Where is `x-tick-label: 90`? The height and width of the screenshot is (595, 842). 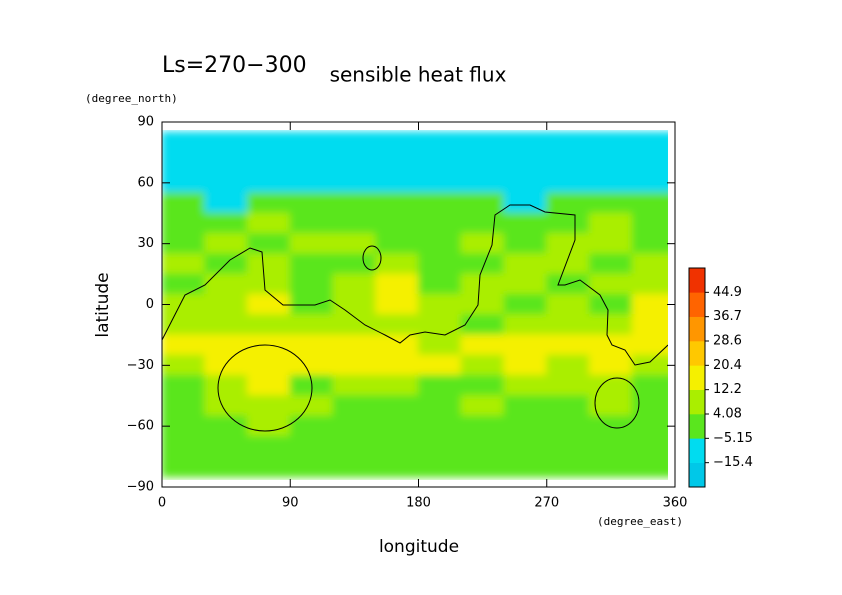
x-tick-label: 90 is located at coordinates (290, 503).